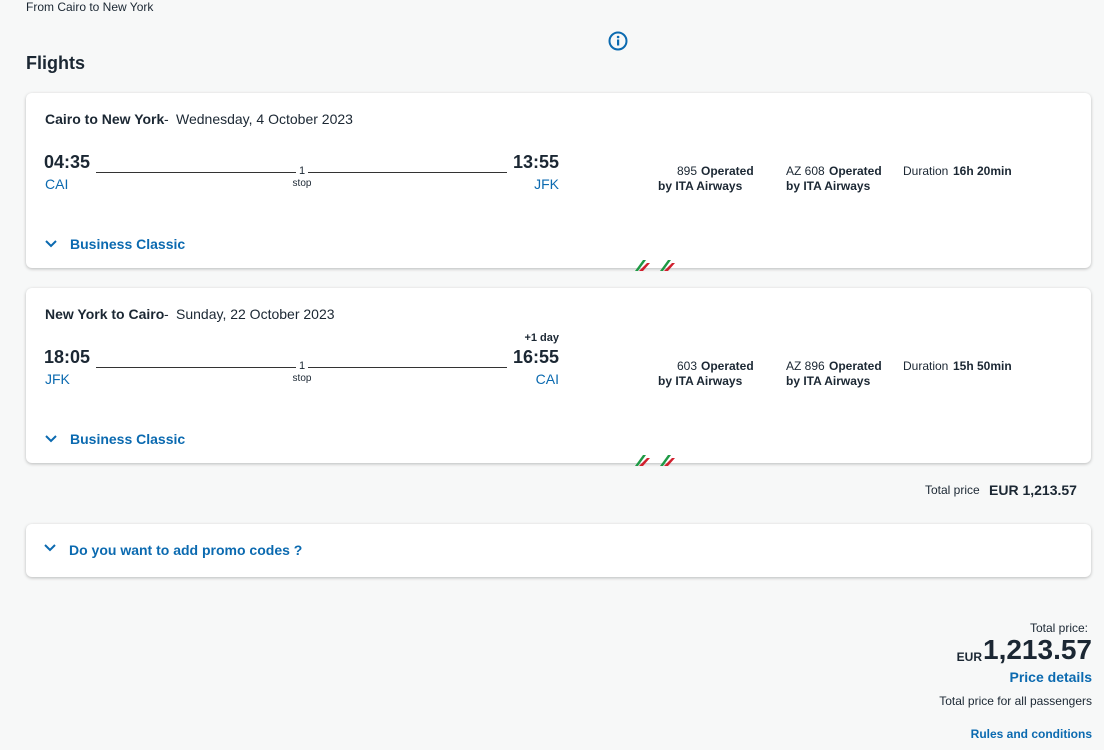 This screenshot has width=1104, height=750. I want to click on total-amount: EUR 1,213.57, so click(1033, 490).